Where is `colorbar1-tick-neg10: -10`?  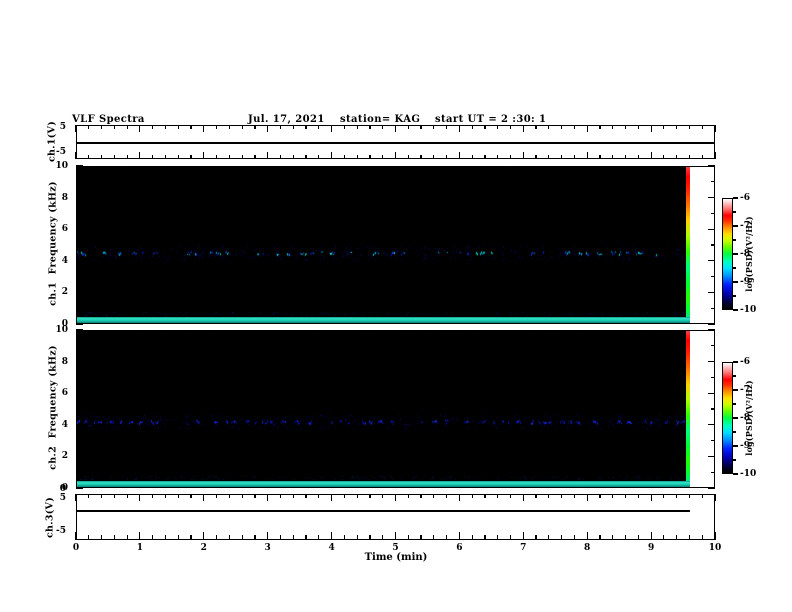 colorbar1-tick-neg10: -10 is located at coordinates (748, 310).